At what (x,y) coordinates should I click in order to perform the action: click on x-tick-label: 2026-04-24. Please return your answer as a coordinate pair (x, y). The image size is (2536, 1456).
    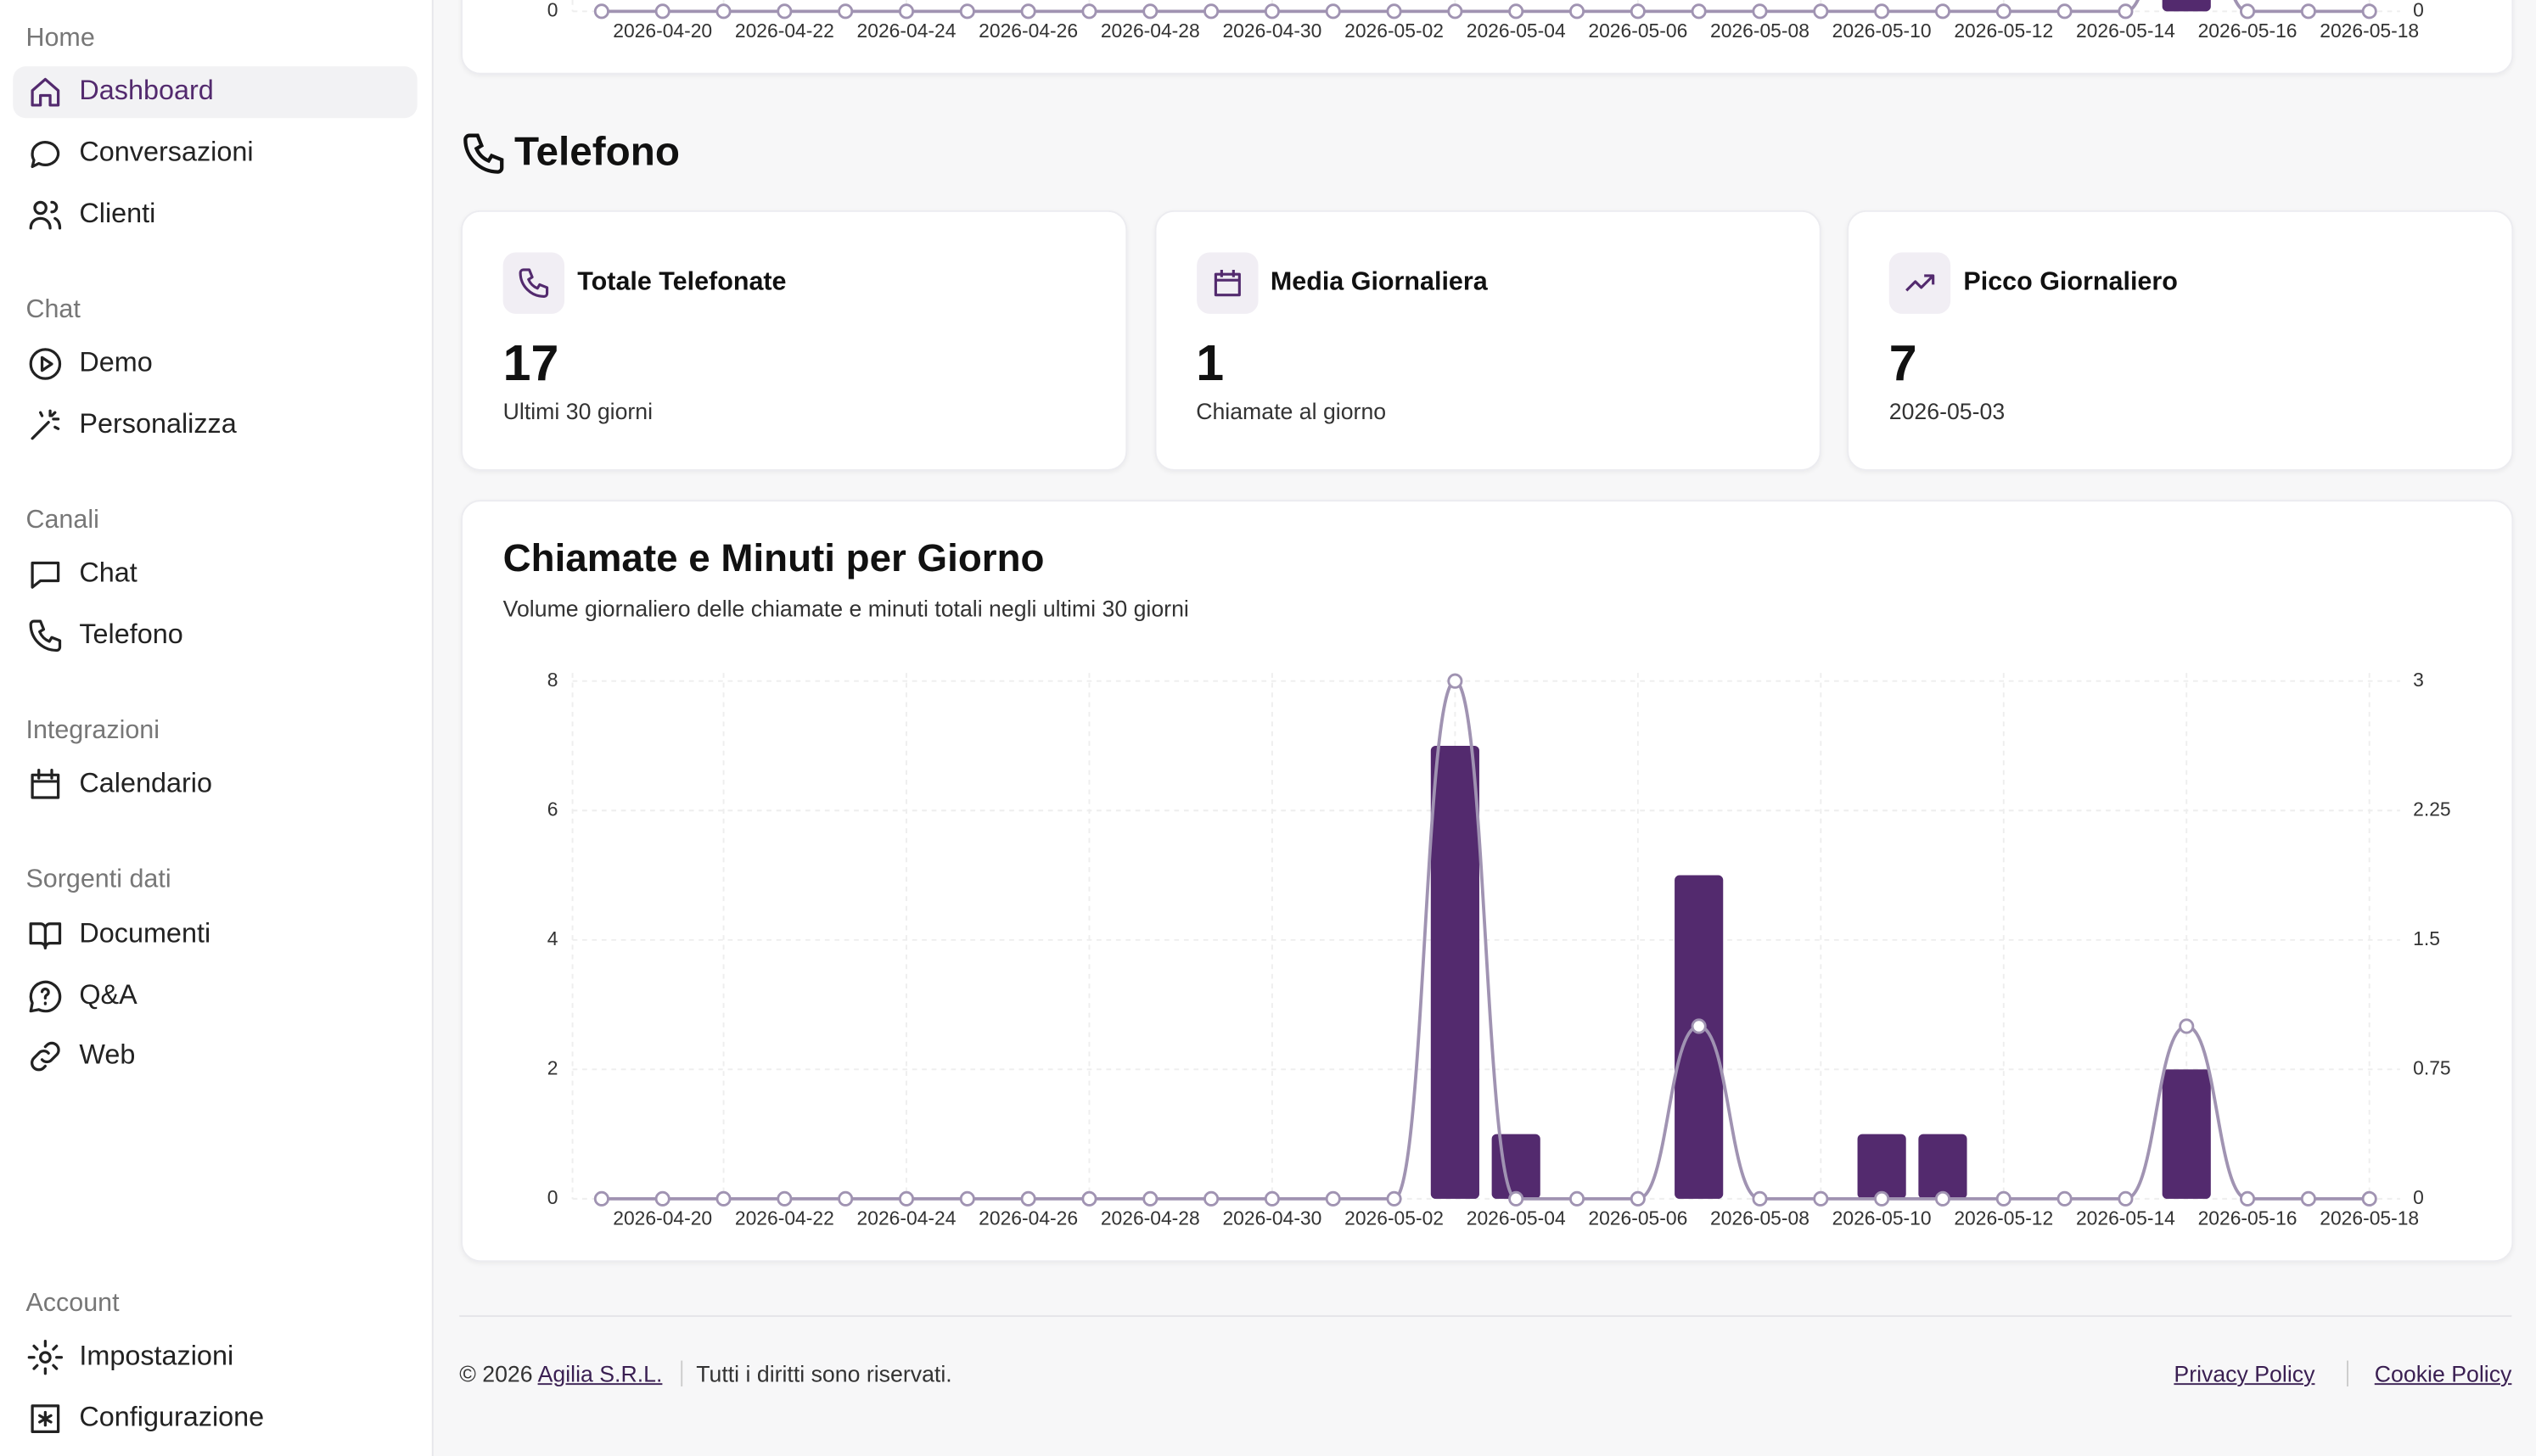
    Looking at the image, I should click on (907, 1218).